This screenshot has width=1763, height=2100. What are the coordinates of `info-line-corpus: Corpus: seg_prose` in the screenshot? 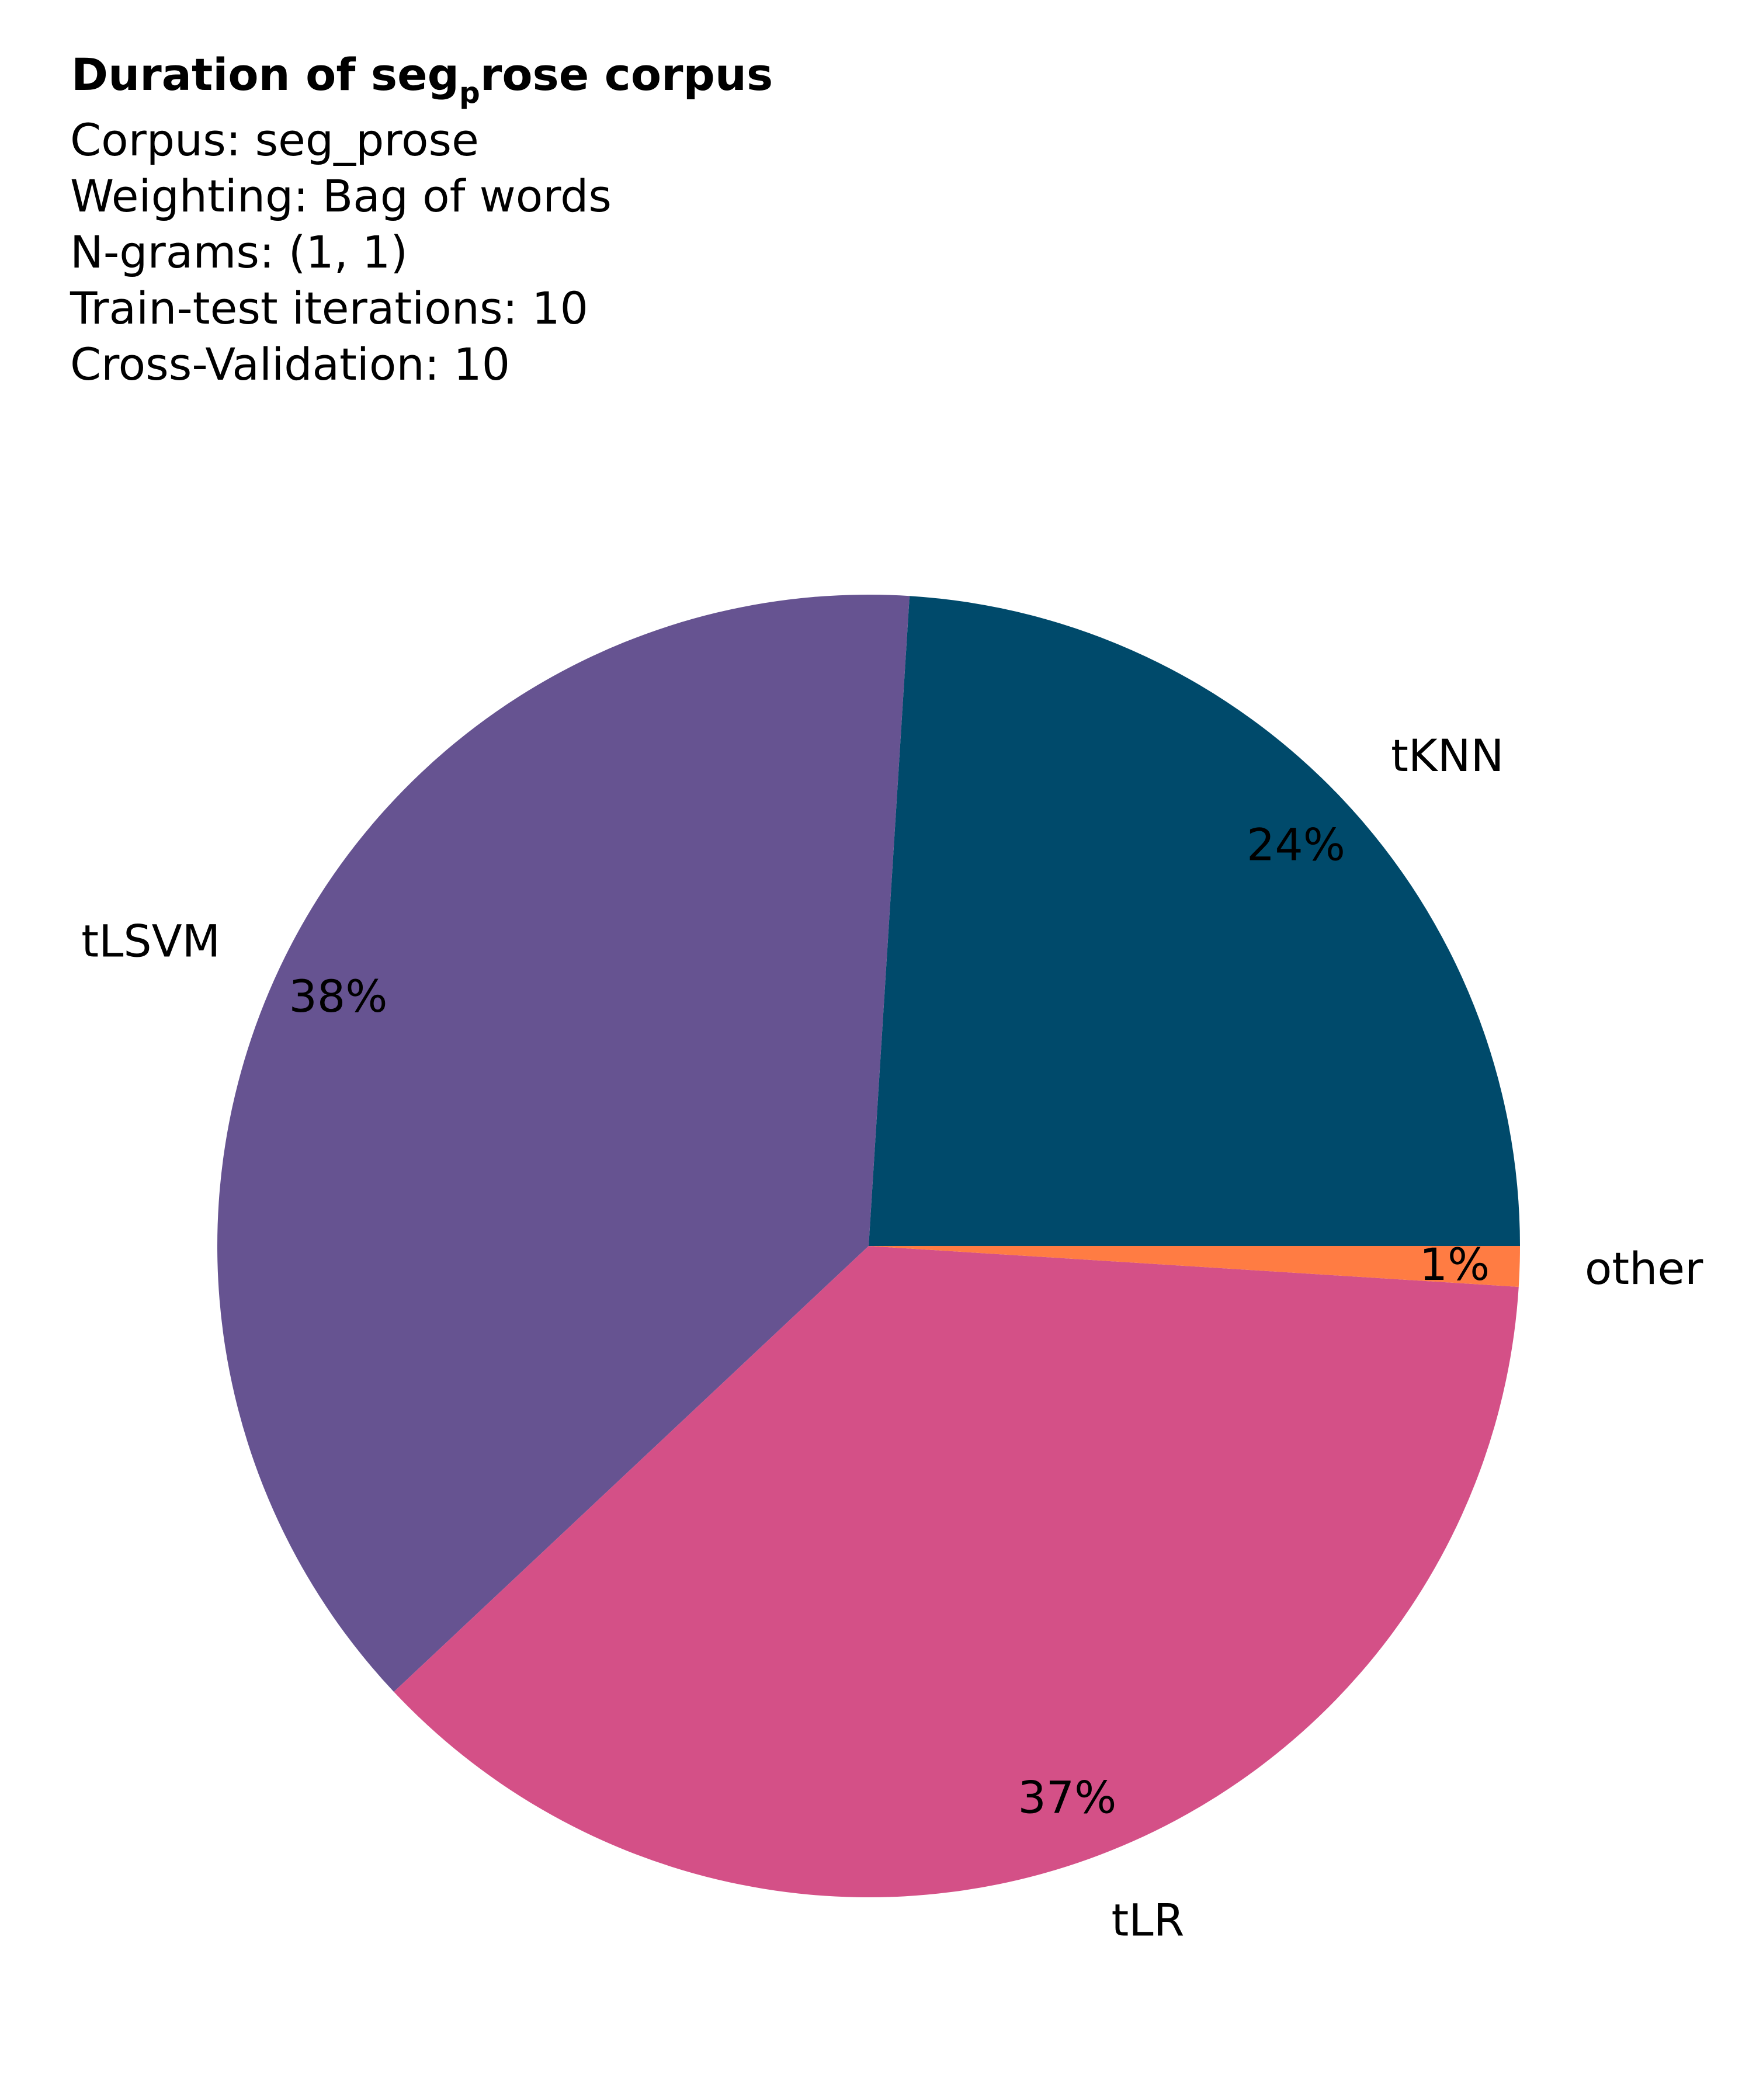 It's located at (274, 140).